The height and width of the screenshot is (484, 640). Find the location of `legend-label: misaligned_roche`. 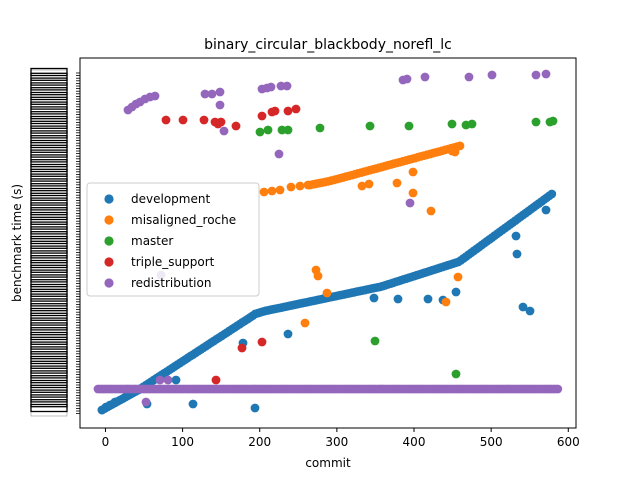

legend-label: misaligned_roche is located at coordinates (183, 220).